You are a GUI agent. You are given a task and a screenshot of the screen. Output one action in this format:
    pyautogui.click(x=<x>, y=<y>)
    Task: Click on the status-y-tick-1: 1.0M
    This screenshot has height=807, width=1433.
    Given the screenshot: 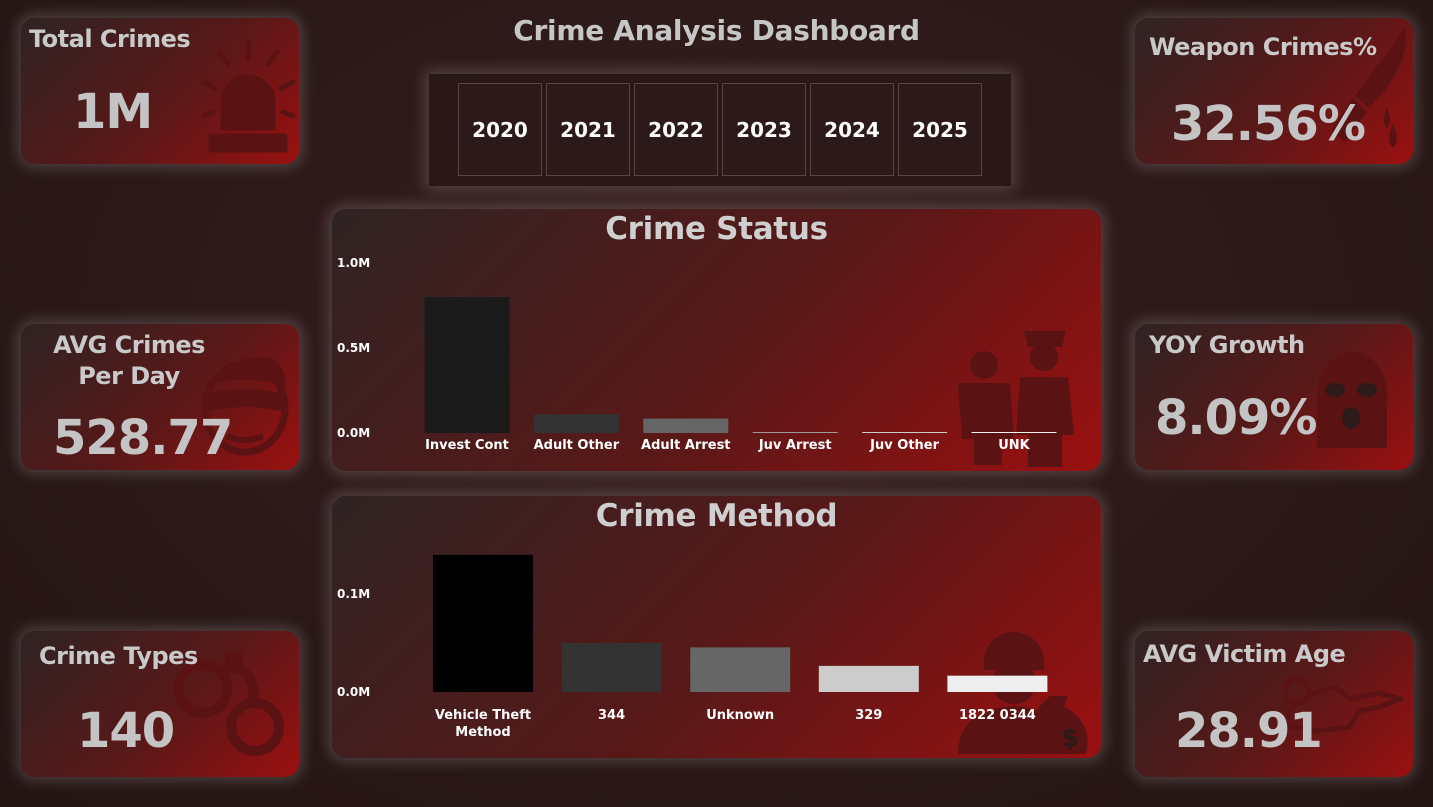 What is the action you would take?
    pyautogui.click(x=354, y=263)
    